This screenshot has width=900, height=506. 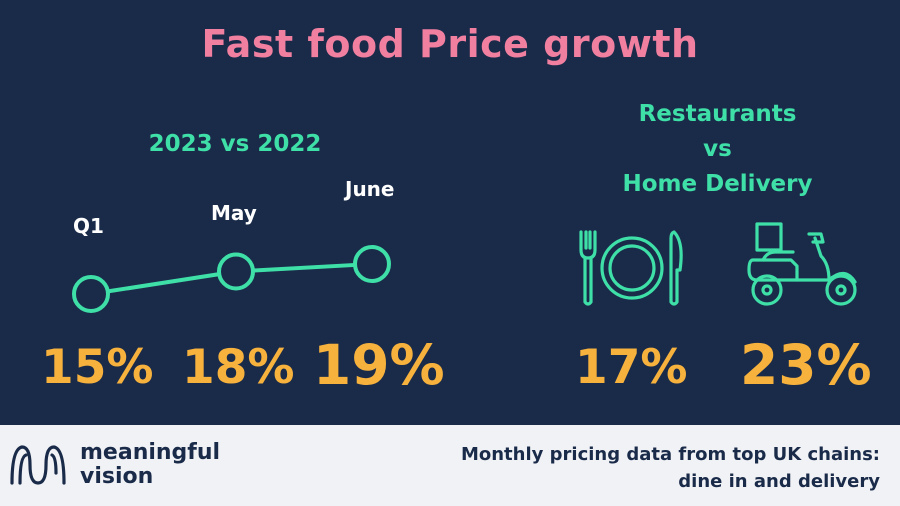 What do you see at coordinates (802, 264) in the screenshot?
I see `scooter-delivery-icon` at bounding box center [802, 264].